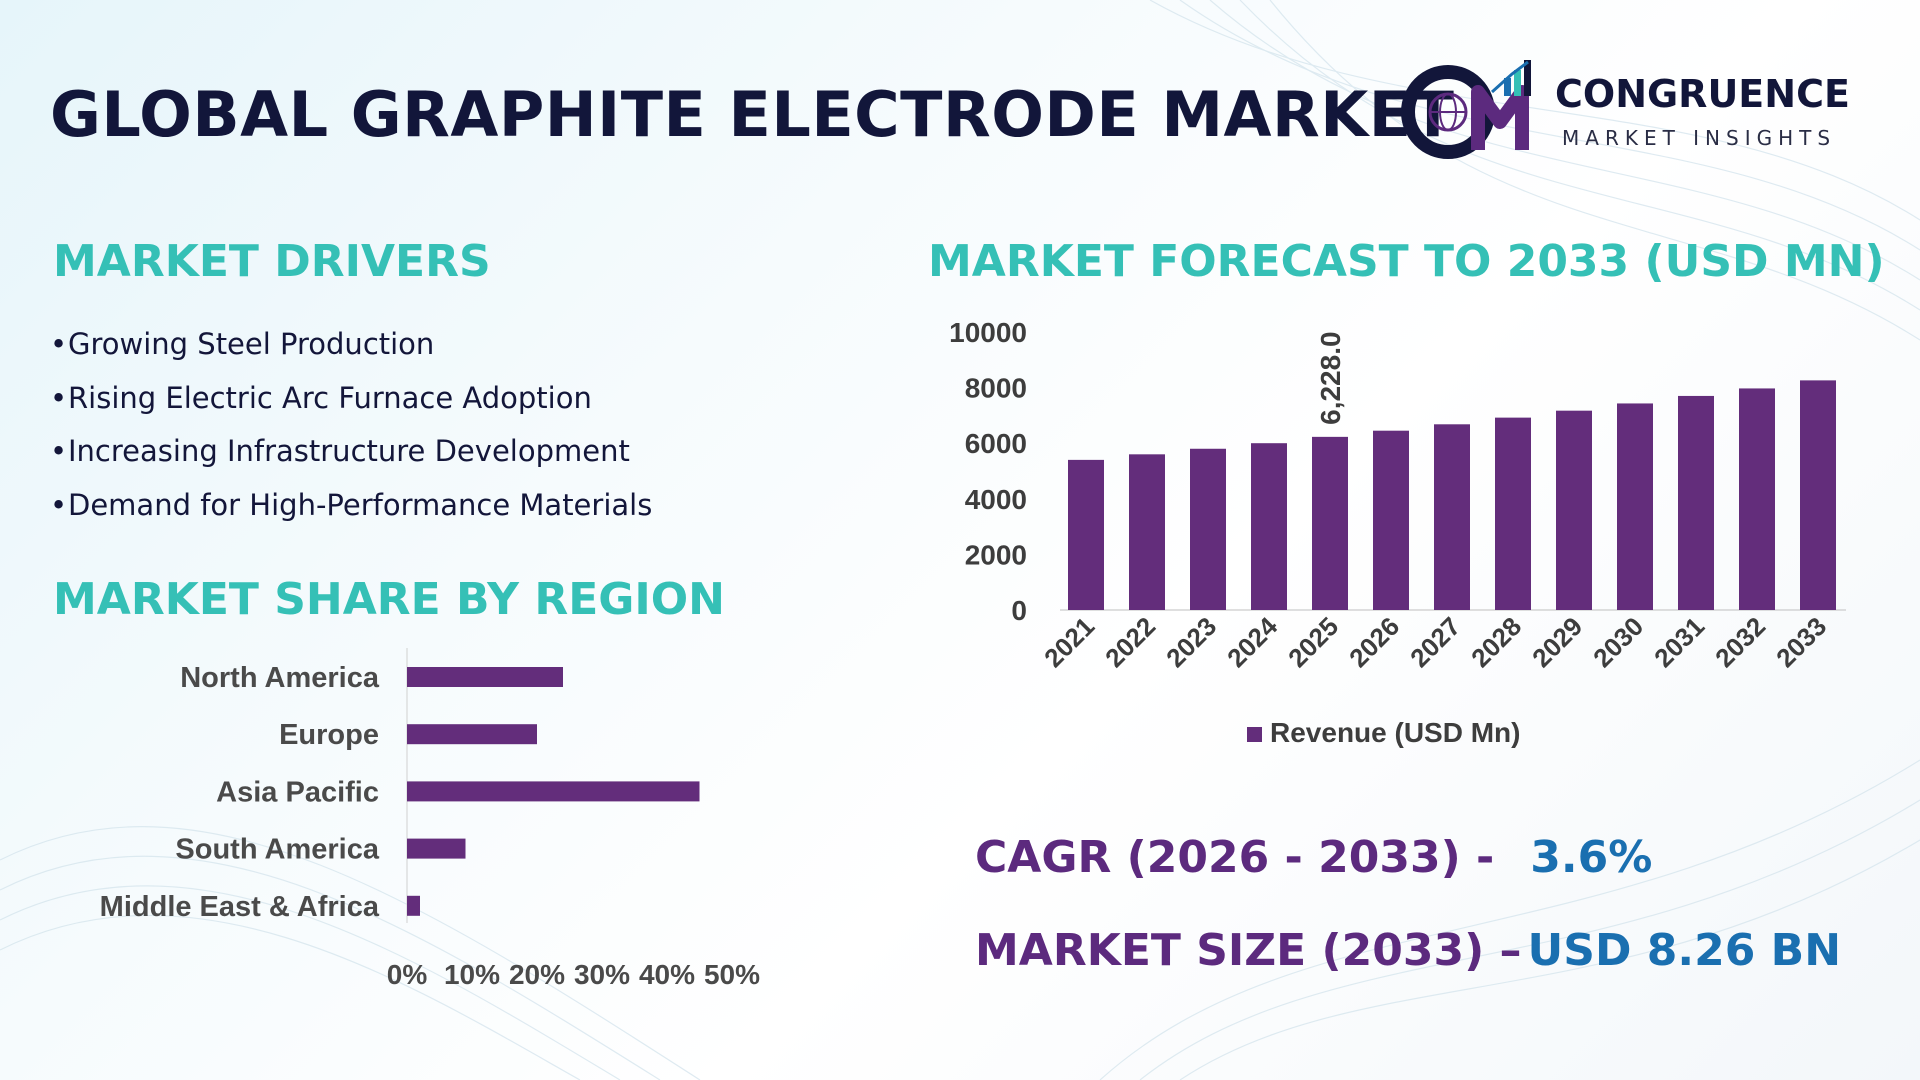 This screenshot has height=1080, width=1920. What do you see at coordinates (732, 974) in the screenshot?
I see `x-tick-label: 50%` at bounding box center [732, 974].